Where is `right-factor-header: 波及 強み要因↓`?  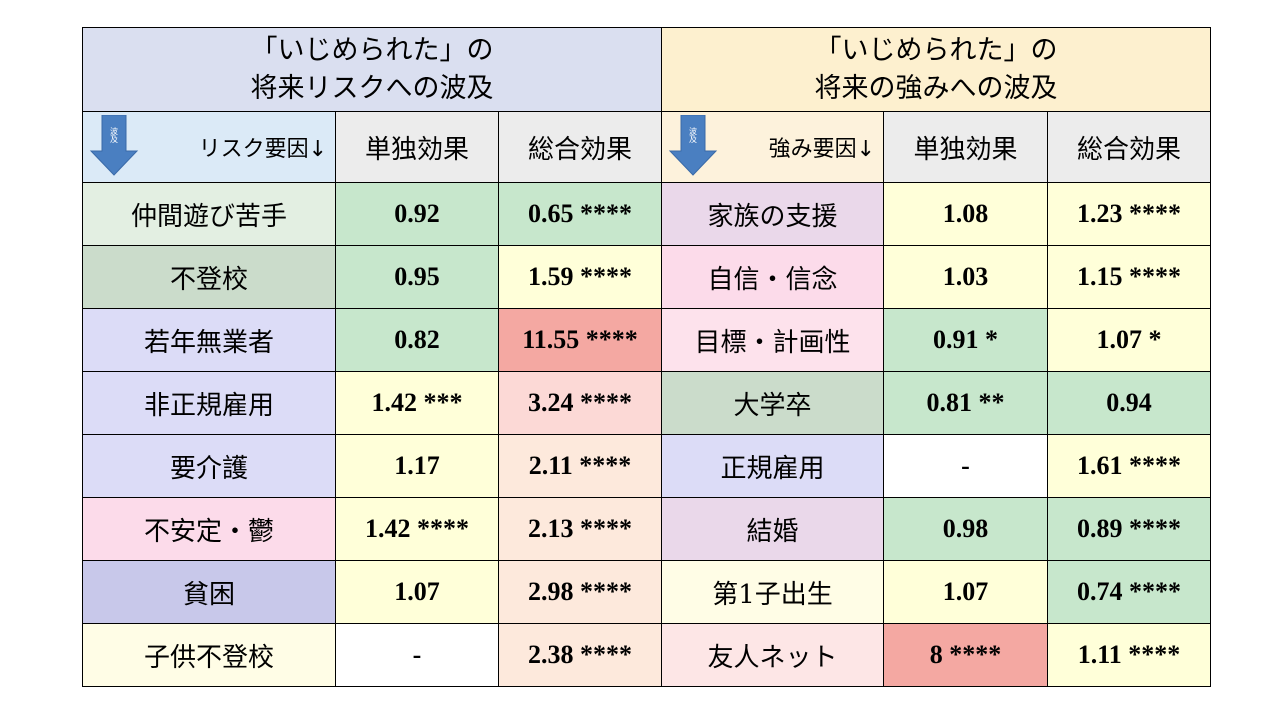 right-factor-header: 波及 強み要因↓ is located at coordinates (773, 147).